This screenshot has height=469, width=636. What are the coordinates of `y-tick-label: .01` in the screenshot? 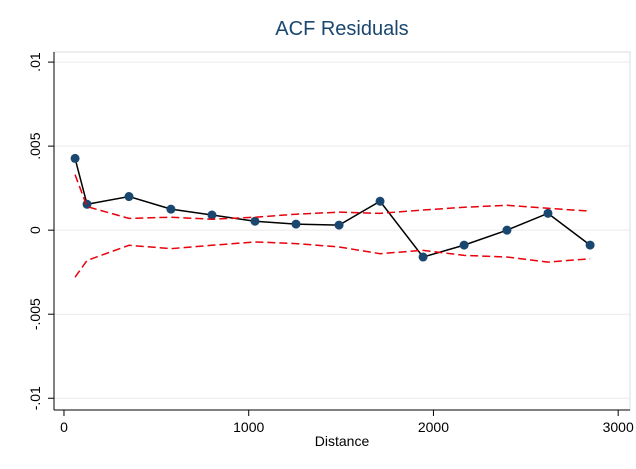 It's located at (35, 62).